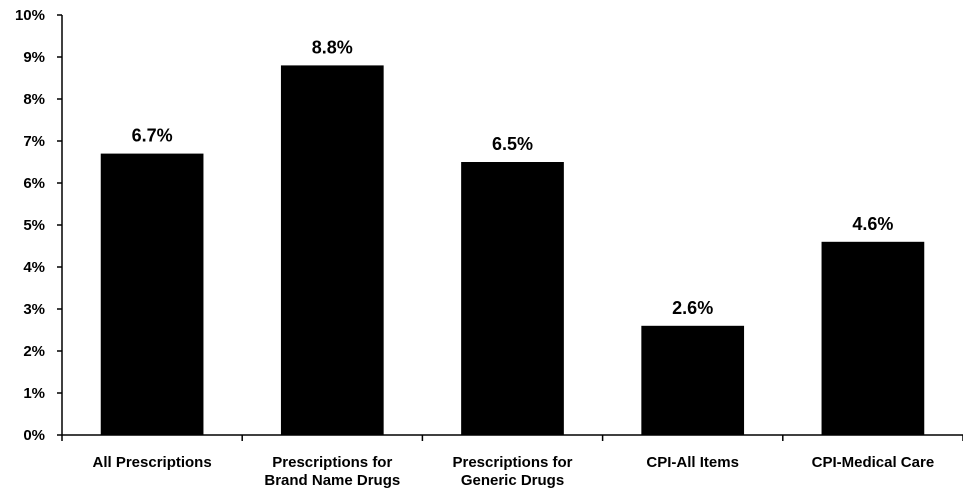 This screenshot has height=494, width=963. I want to click on y-tick-label: 7%, so click(34, 141).